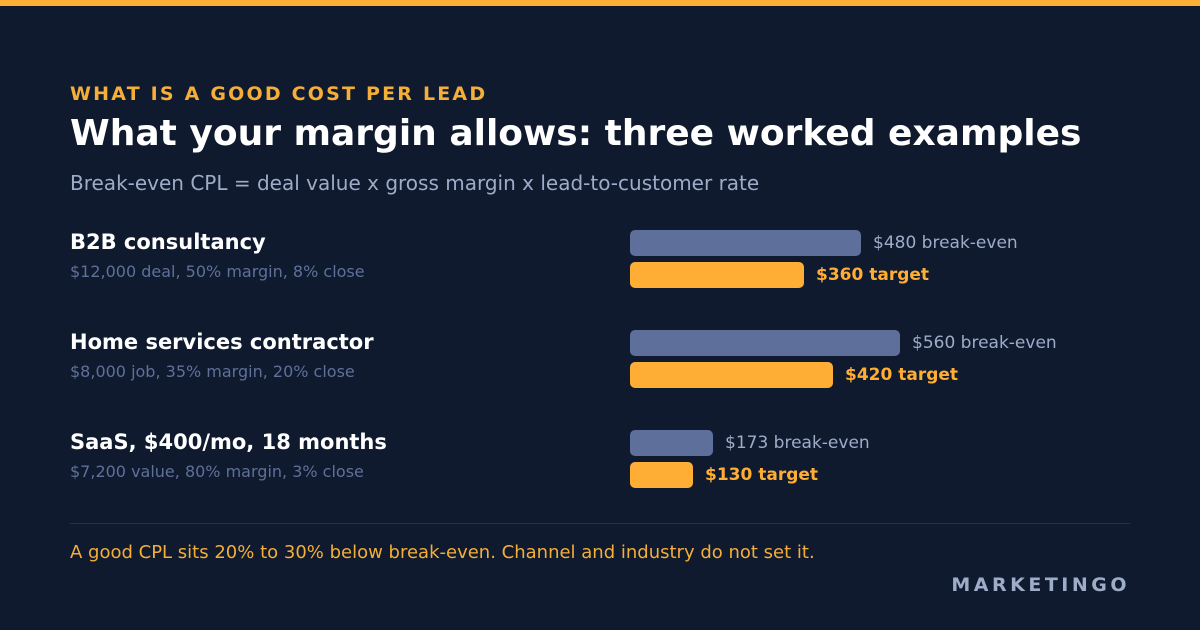 The image size is (1200, 630). I want to click on break-even-label: $480 break-even, so click(945, 243).